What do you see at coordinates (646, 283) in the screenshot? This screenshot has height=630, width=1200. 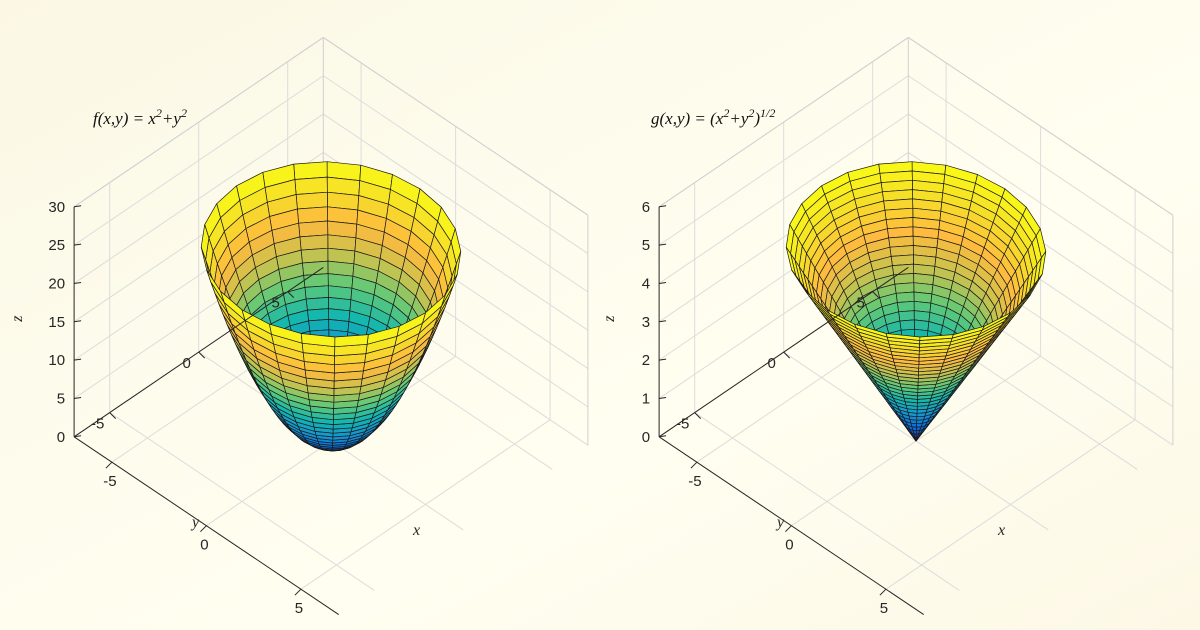 I see `z-tick-label: 4` at bounding box center [646, 283].